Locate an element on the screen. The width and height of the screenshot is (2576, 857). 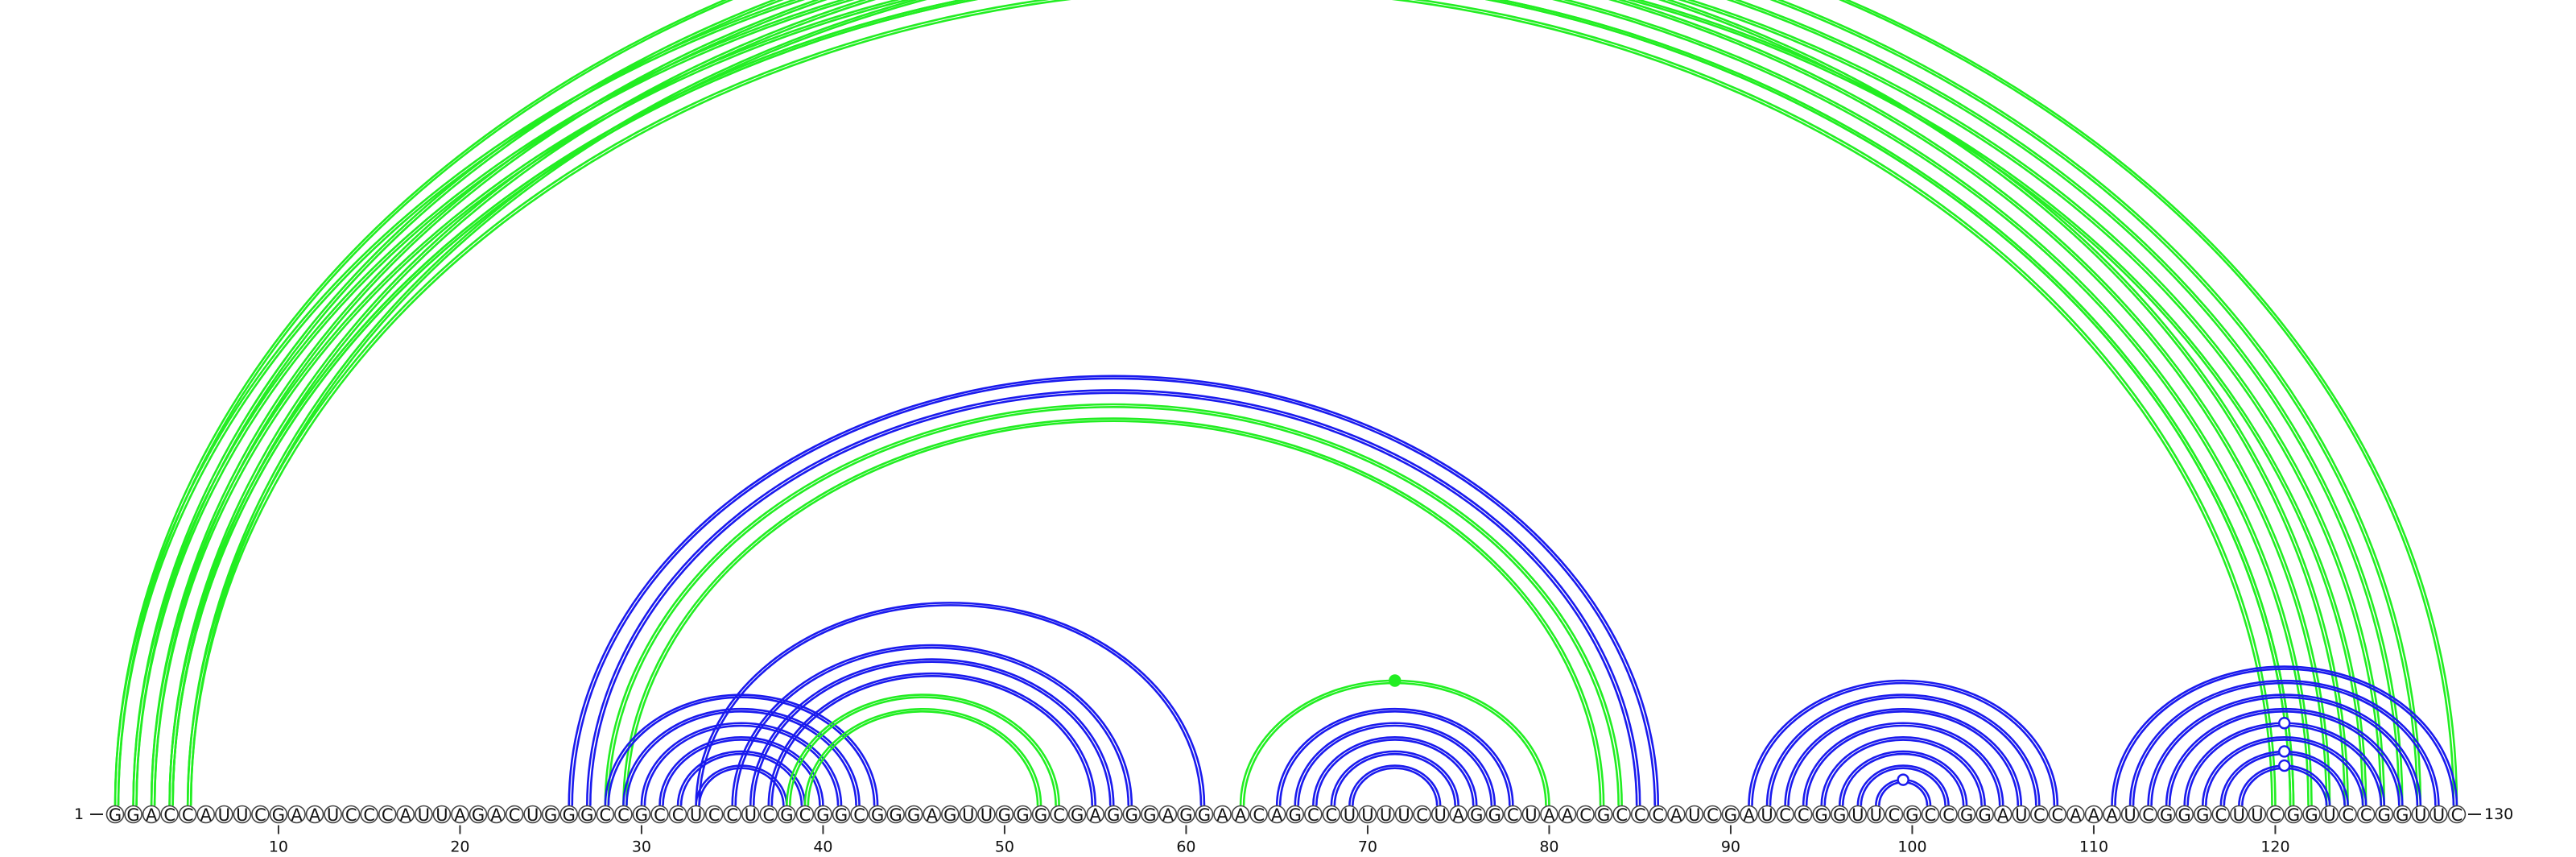
start-label: 1 is located at coordinates (79, 814).